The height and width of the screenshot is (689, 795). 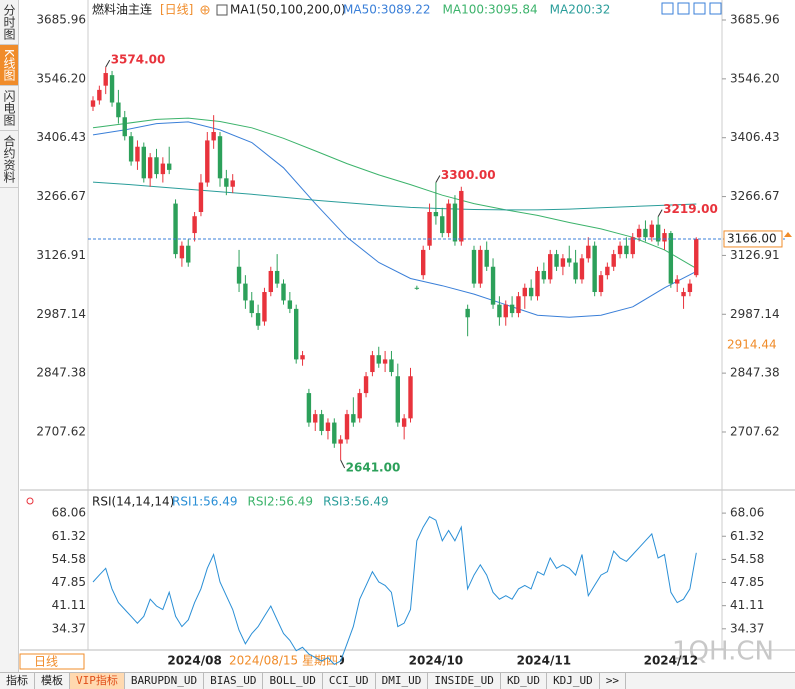 I want to click on tab: BOLL_UD, so click(x=293, y=681).